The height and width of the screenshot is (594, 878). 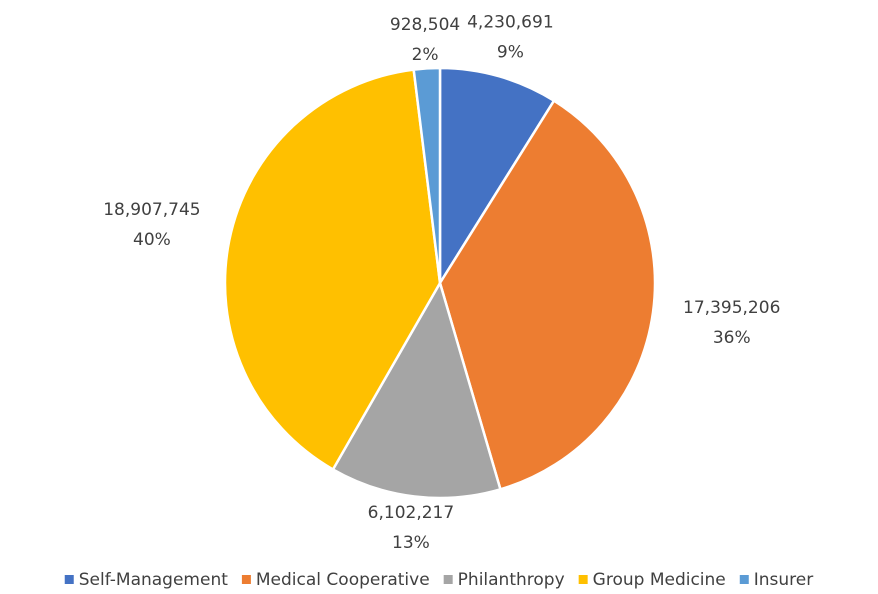 I want to click on data-label-value: 4,230,691, so click(x=510, y=23).